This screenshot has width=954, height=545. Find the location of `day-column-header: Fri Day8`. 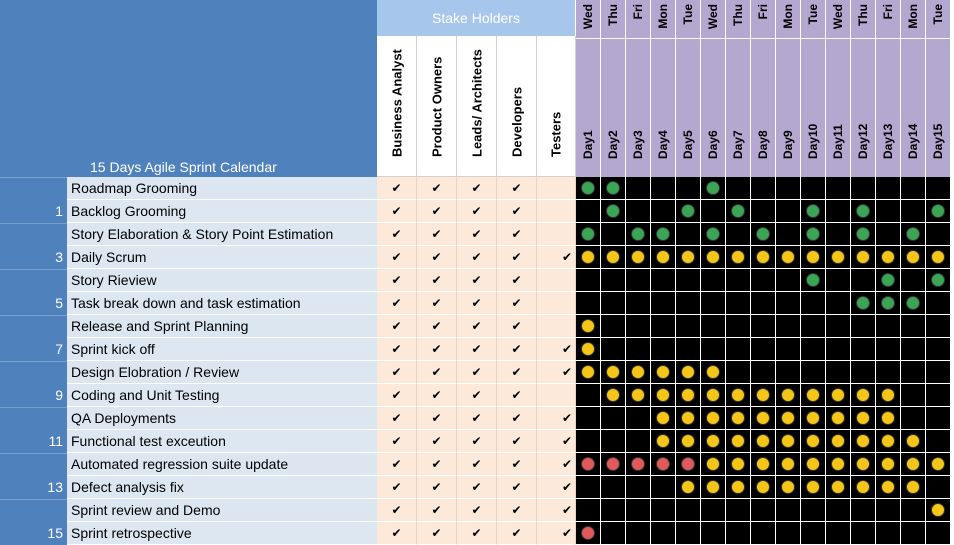

day-column-header: Fri Day8 is located at coordinates (763, 88).